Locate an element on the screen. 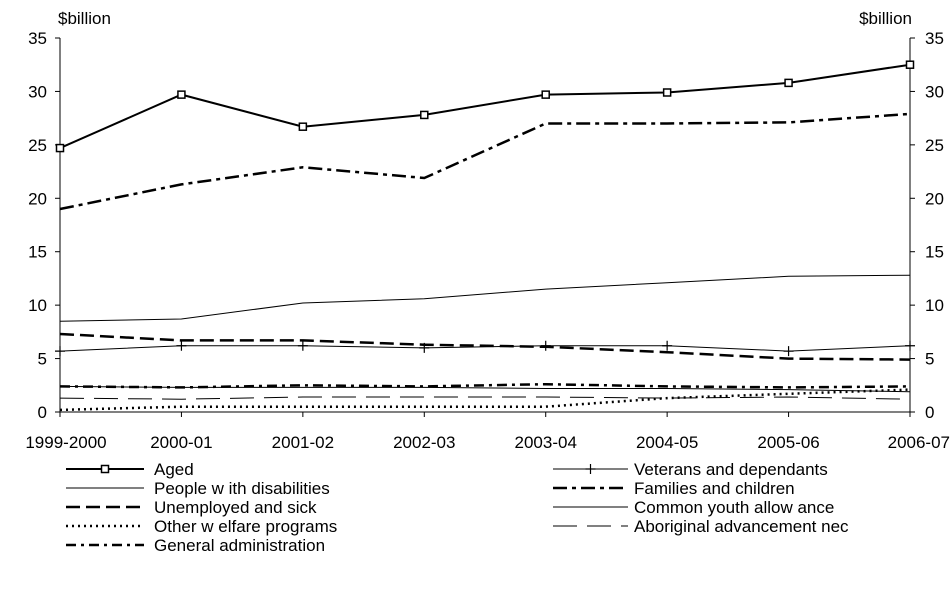  y-tick-label-right: 30 is located at coordinates (934, 91).